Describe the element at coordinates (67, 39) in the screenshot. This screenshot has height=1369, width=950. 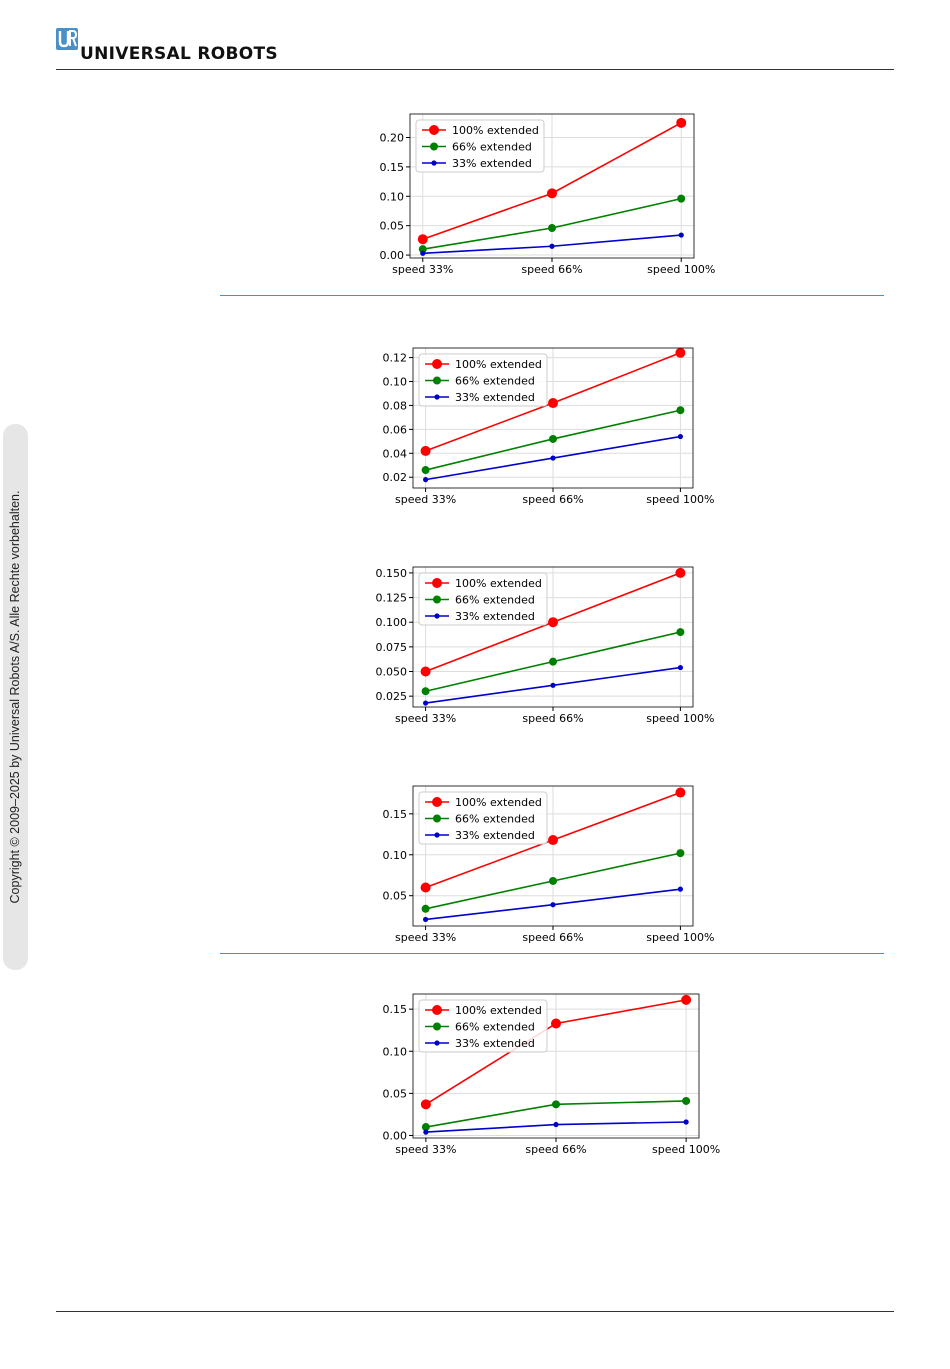
I see `universal-robots-logo-icon` at that location.